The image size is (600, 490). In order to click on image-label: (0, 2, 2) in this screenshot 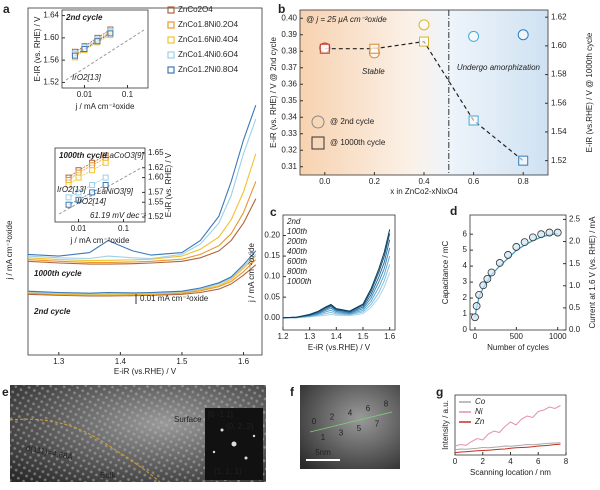, I will do `click(240, 426)`.